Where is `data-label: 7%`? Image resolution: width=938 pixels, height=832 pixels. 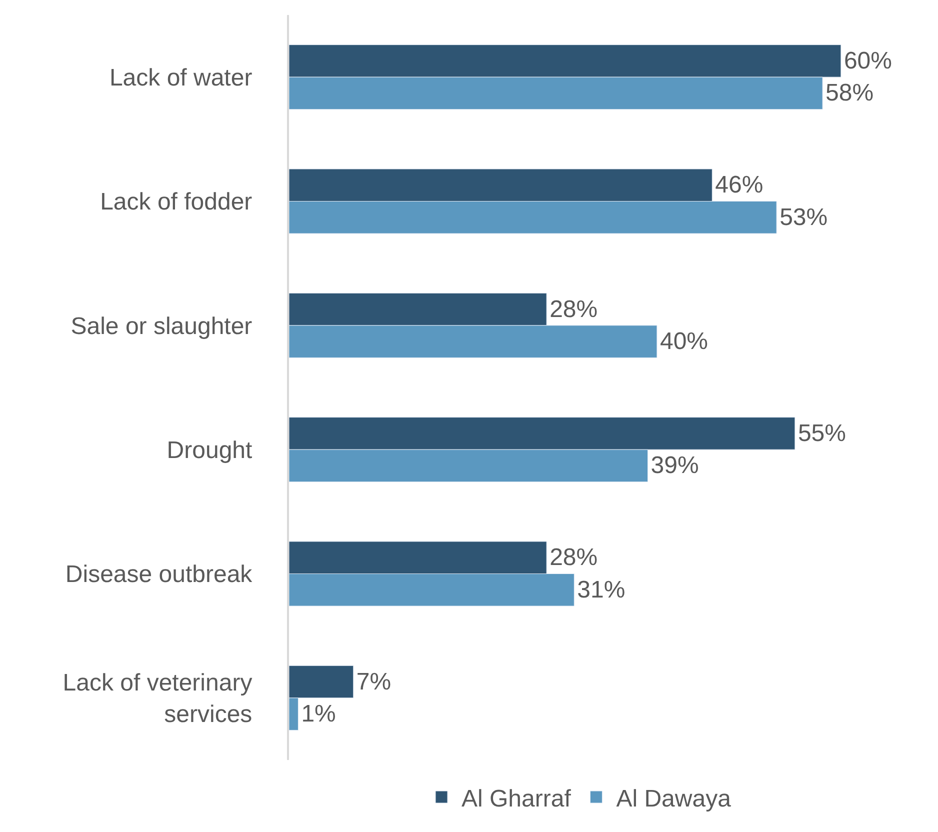 data-label: 7% is located at coordinates (374, 682).